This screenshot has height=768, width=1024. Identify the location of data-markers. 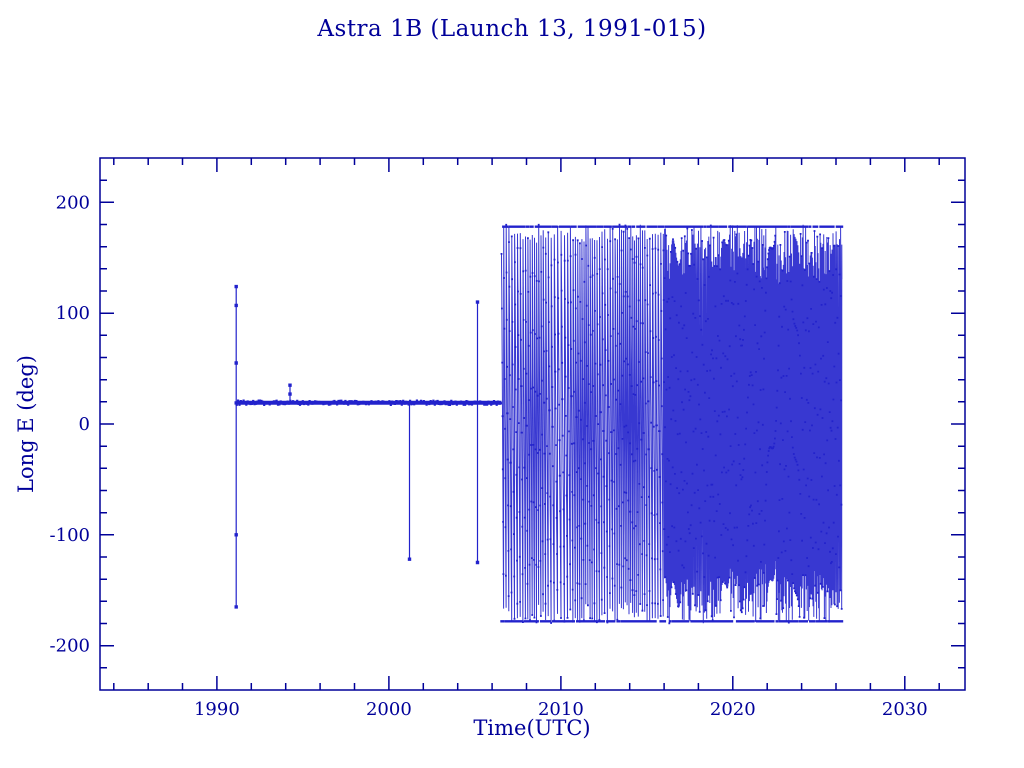
(368, 446).